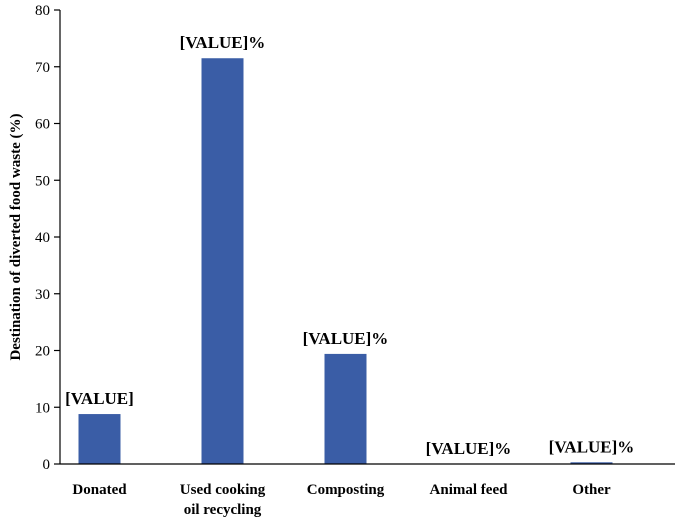  Describe the element at coordinates (99, 490) in the screenshot. I see `x-category-label: Donated` at that location.